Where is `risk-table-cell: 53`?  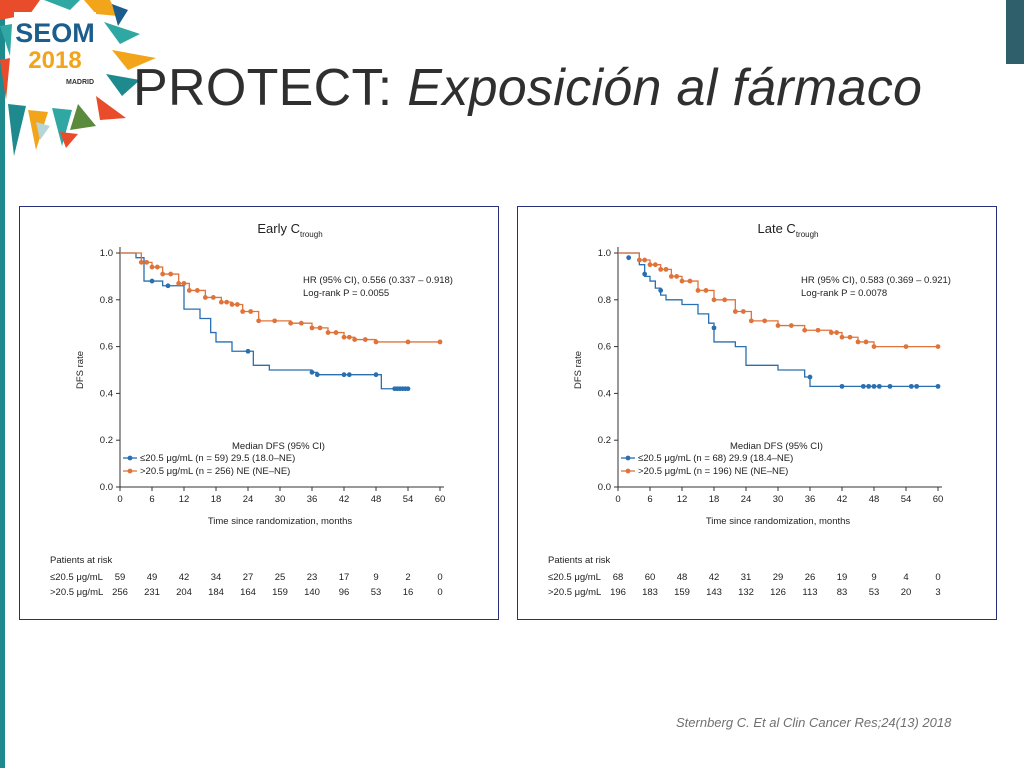
risk-table-cell: 53 is located at coordinates (874, 592).